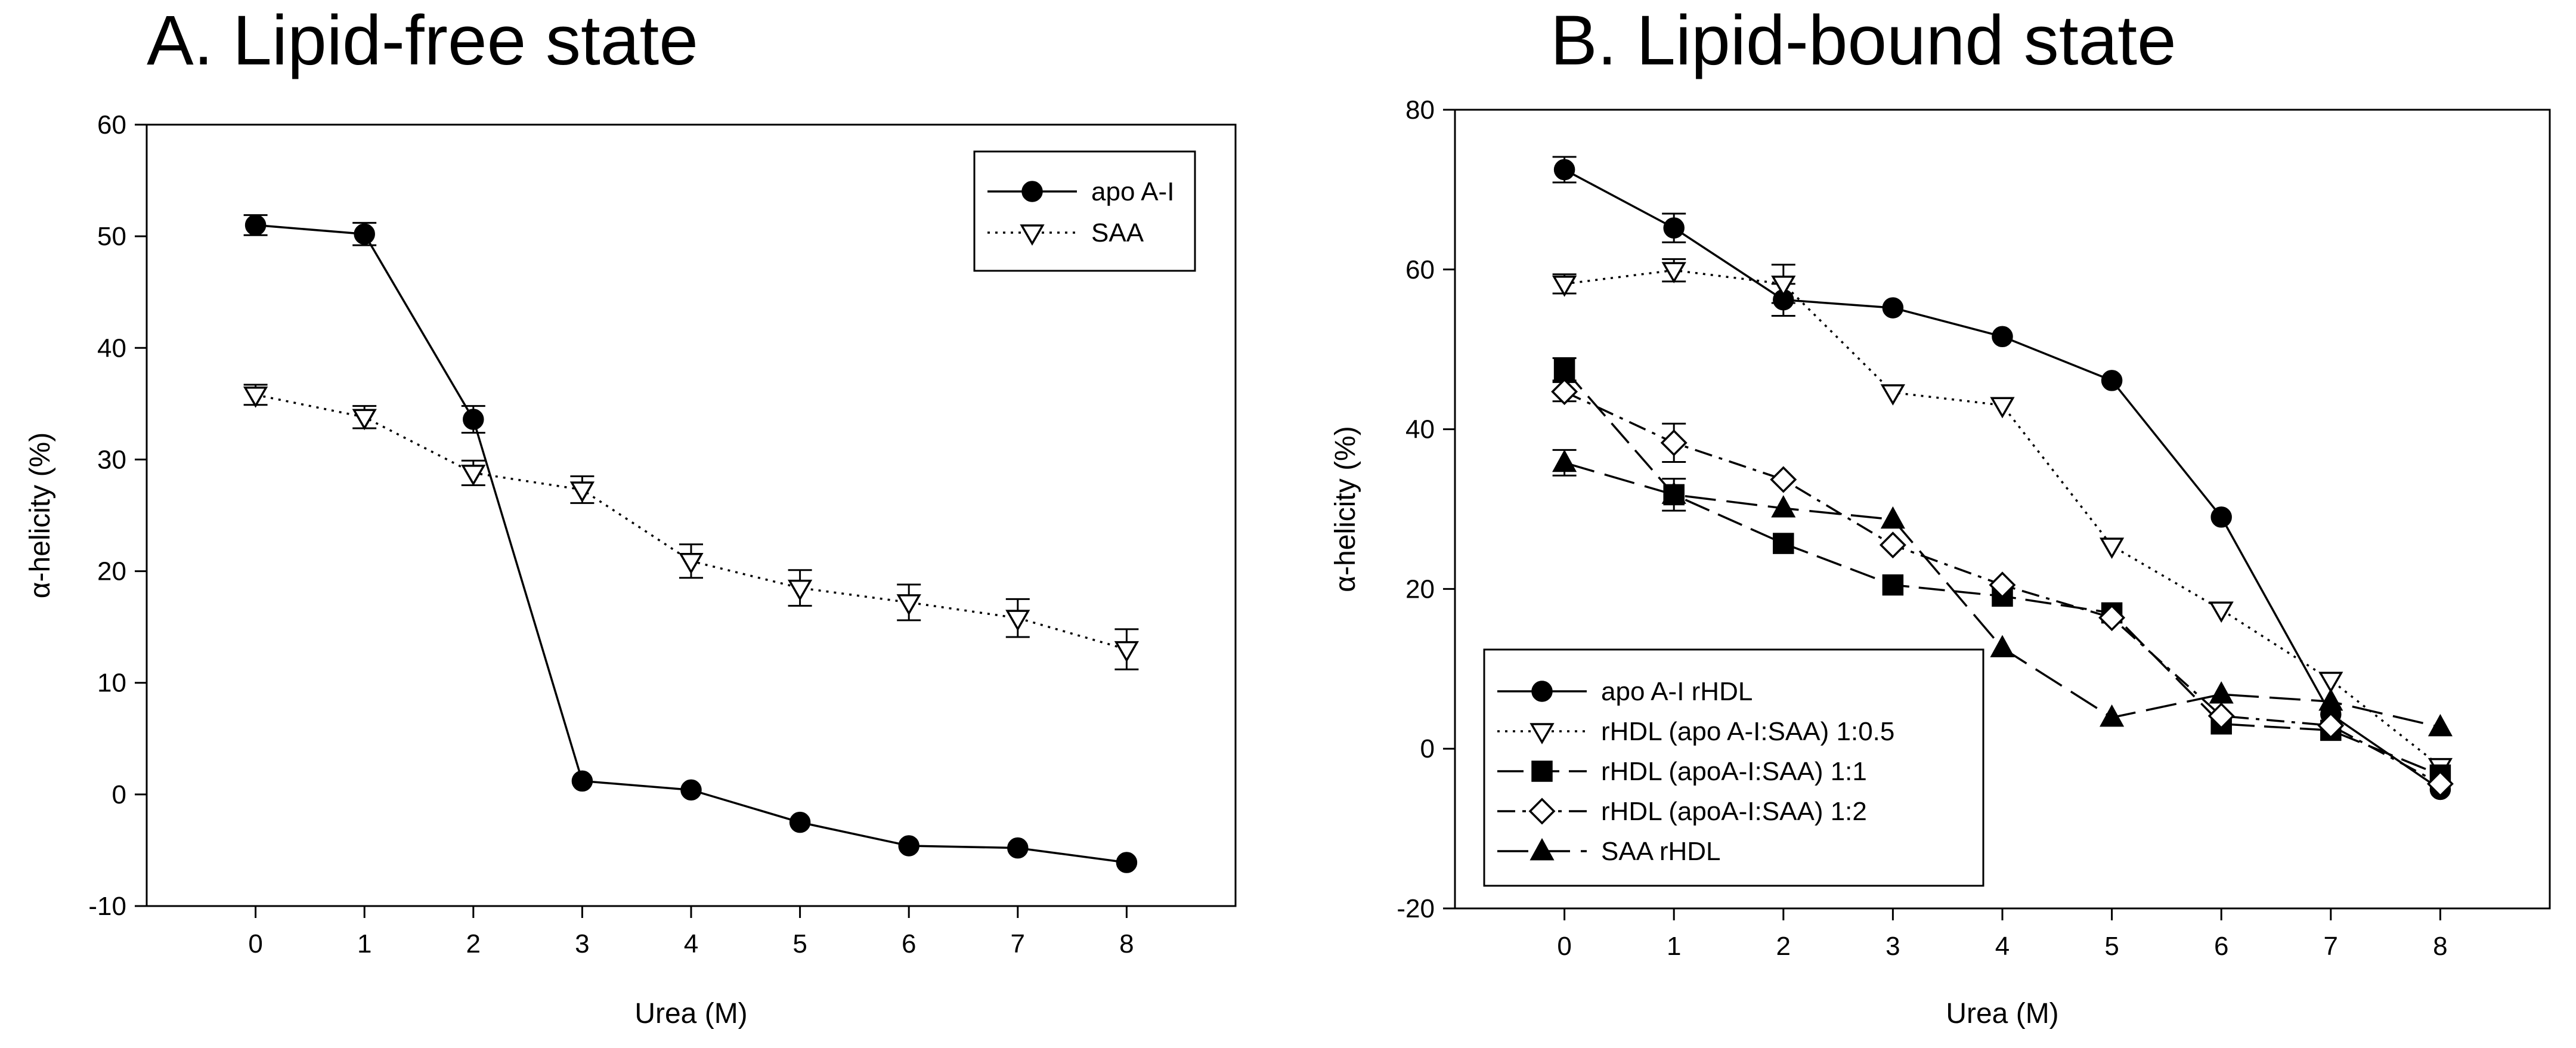  What do you see at coordinates (909, 944) in the screenshot?
I see `x-tick-label: 6` at bounding box center [909, 944].